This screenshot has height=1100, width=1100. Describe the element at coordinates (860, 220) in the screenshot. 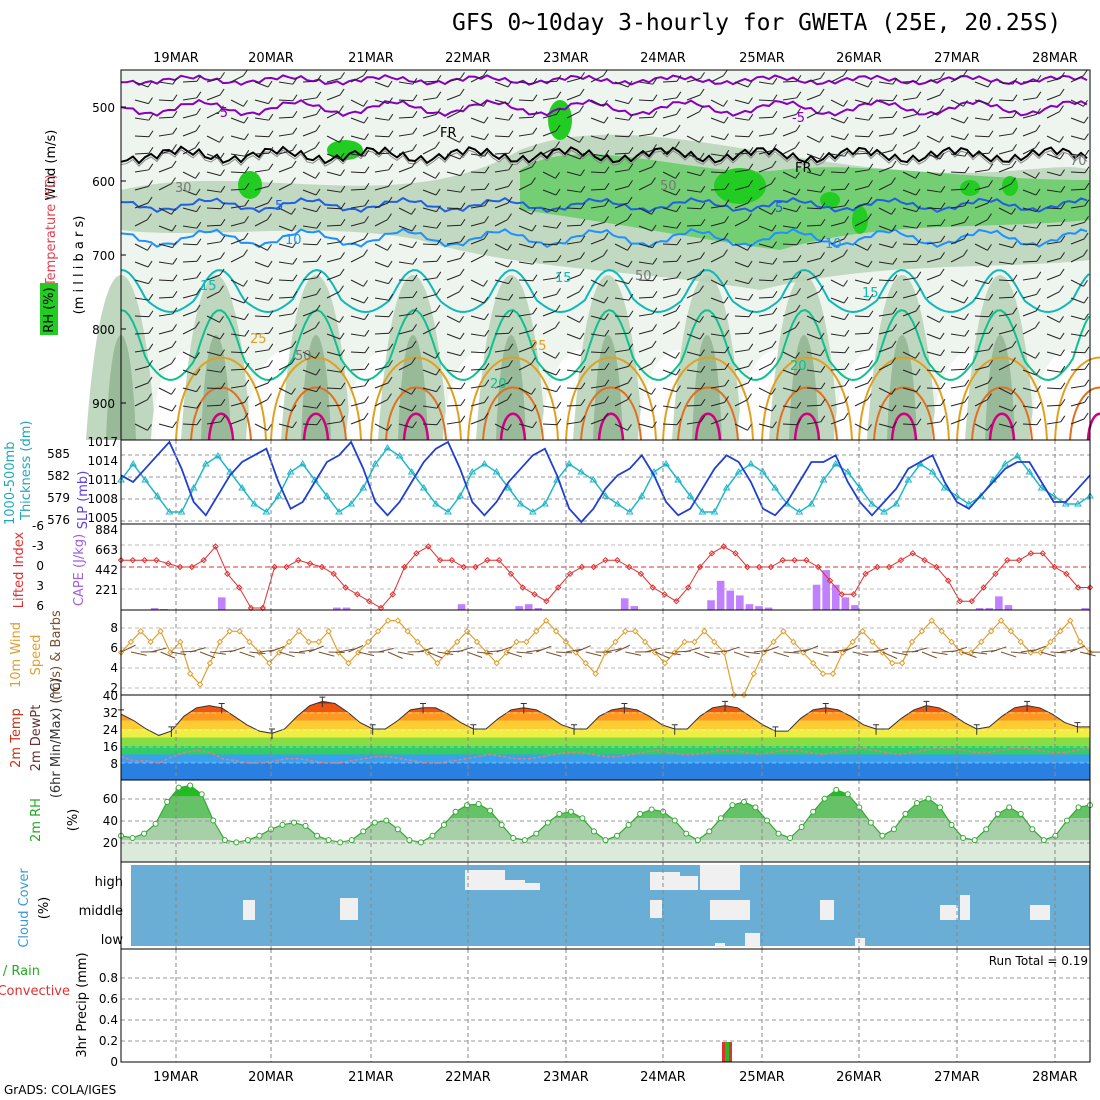

I see `rh-green-blob` at that location.